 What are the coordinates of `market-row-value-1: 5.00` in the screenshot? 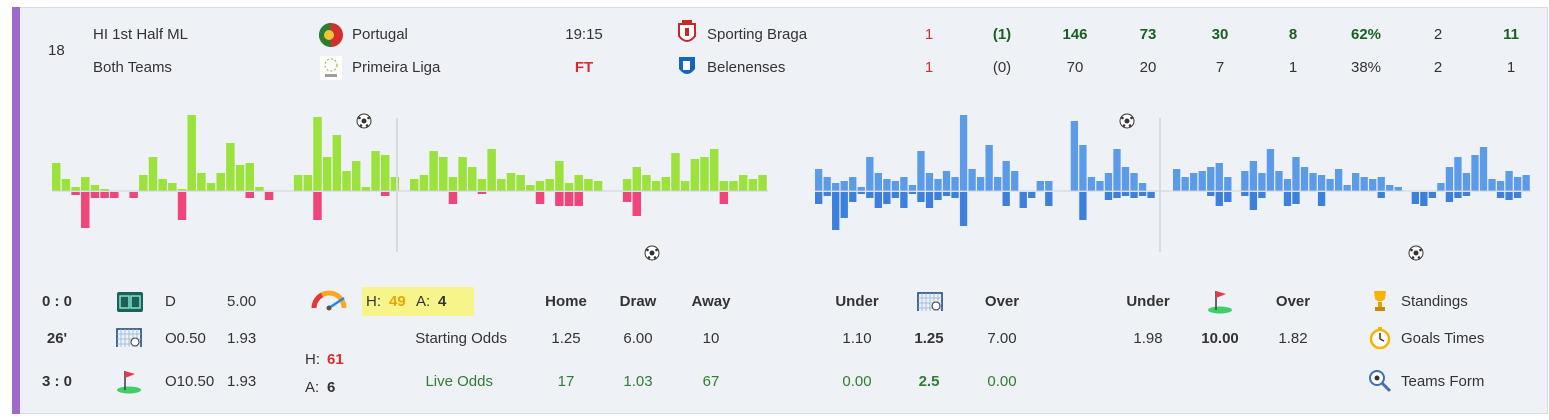 It's located at (242, 301).